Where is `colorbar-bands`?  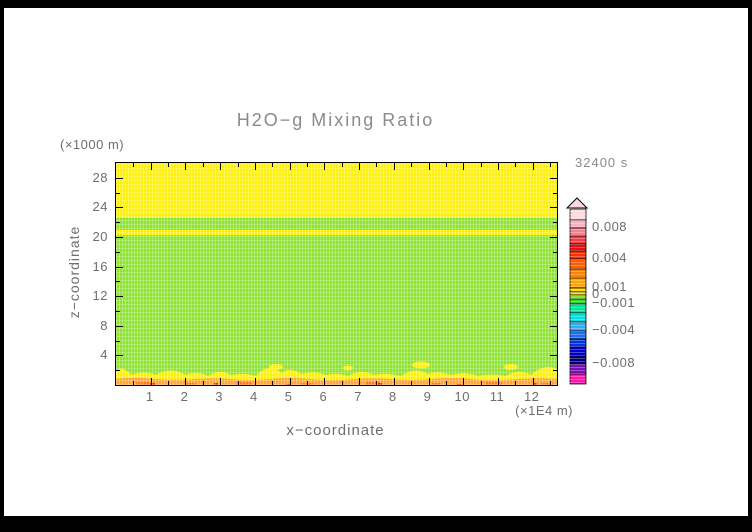 colorbar-bands is located at coordinates (578, 296).